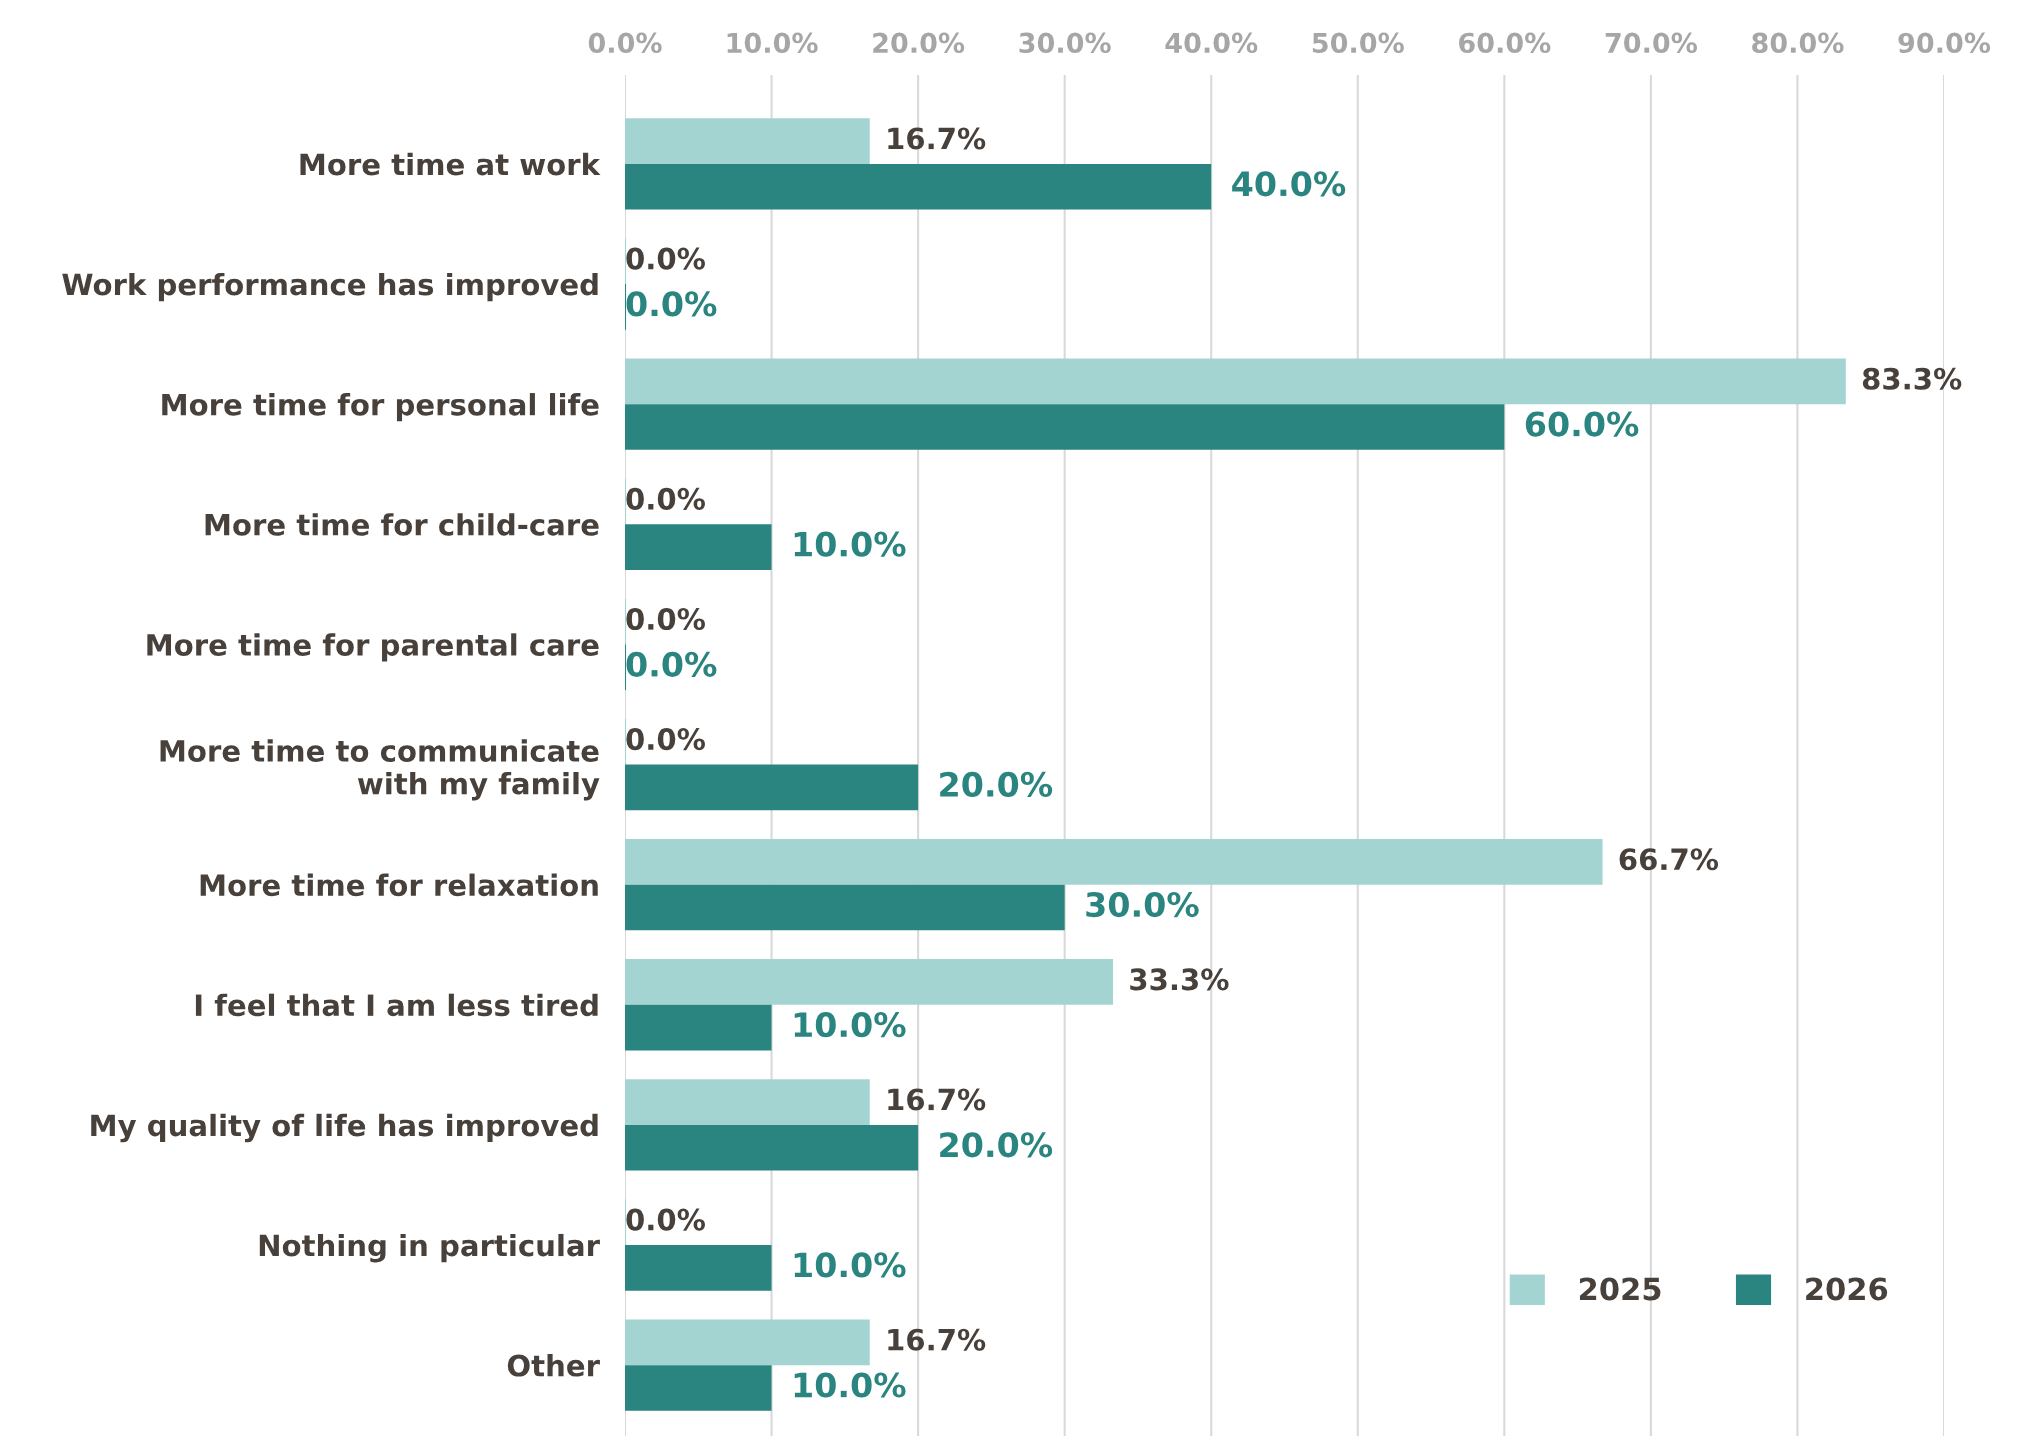 This screenshot has width=2038, height=1440. I want to click on y-tick-label: More time for personal life, so click(380, 407).